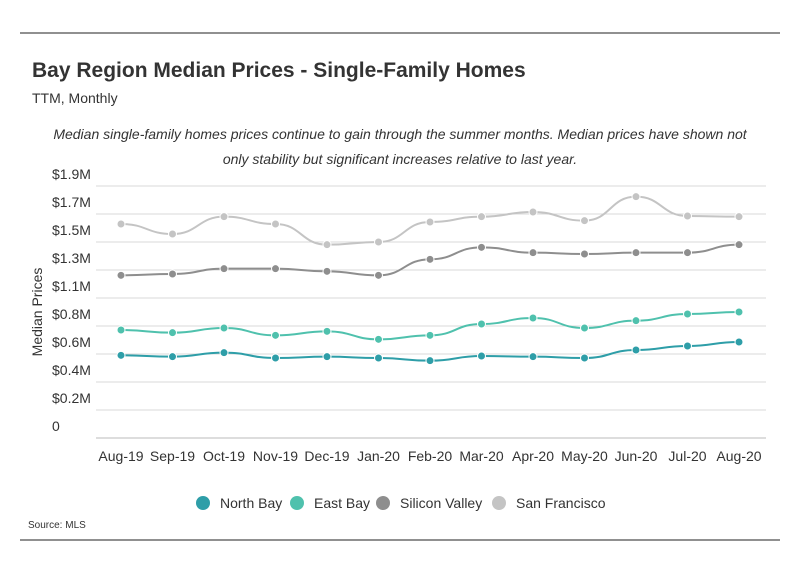 This screenshot has height=575, width=800. Describe the element at coordinates (71, 370) in the screenshot. I see `y-tick-label: $0.4M` at that location.